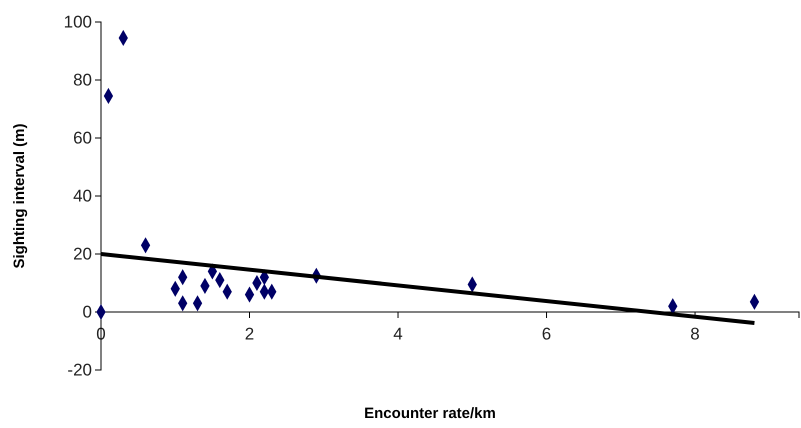 The image size is (801, 428). What do you see at coordinates (82, 196) in the screenshot?
I see `y-tick-label: 40` at bounding box center [82, 196].